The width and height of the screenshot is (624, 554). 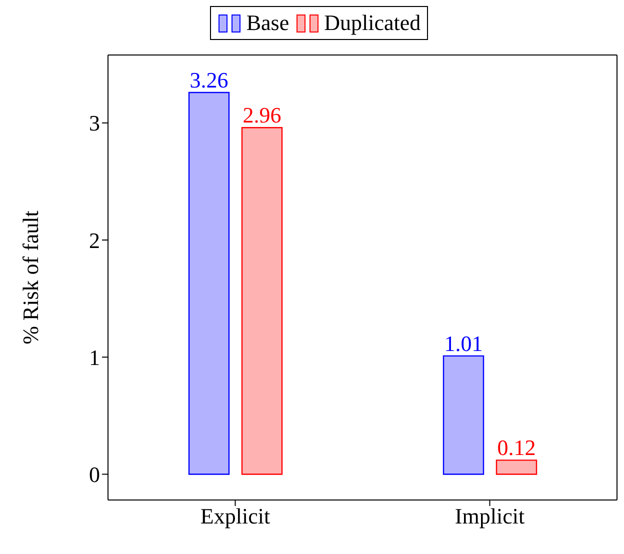 I want to click on x-tick-label: Explicit, so click(x=235, y=516).